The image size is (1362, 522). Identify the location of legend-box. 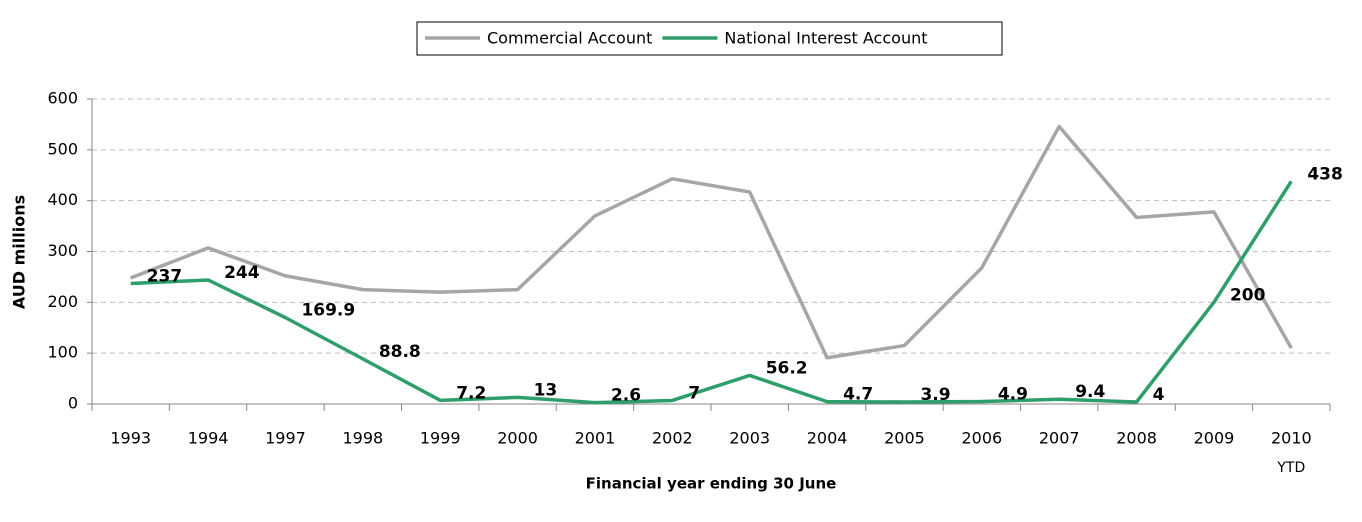
(709, 38).